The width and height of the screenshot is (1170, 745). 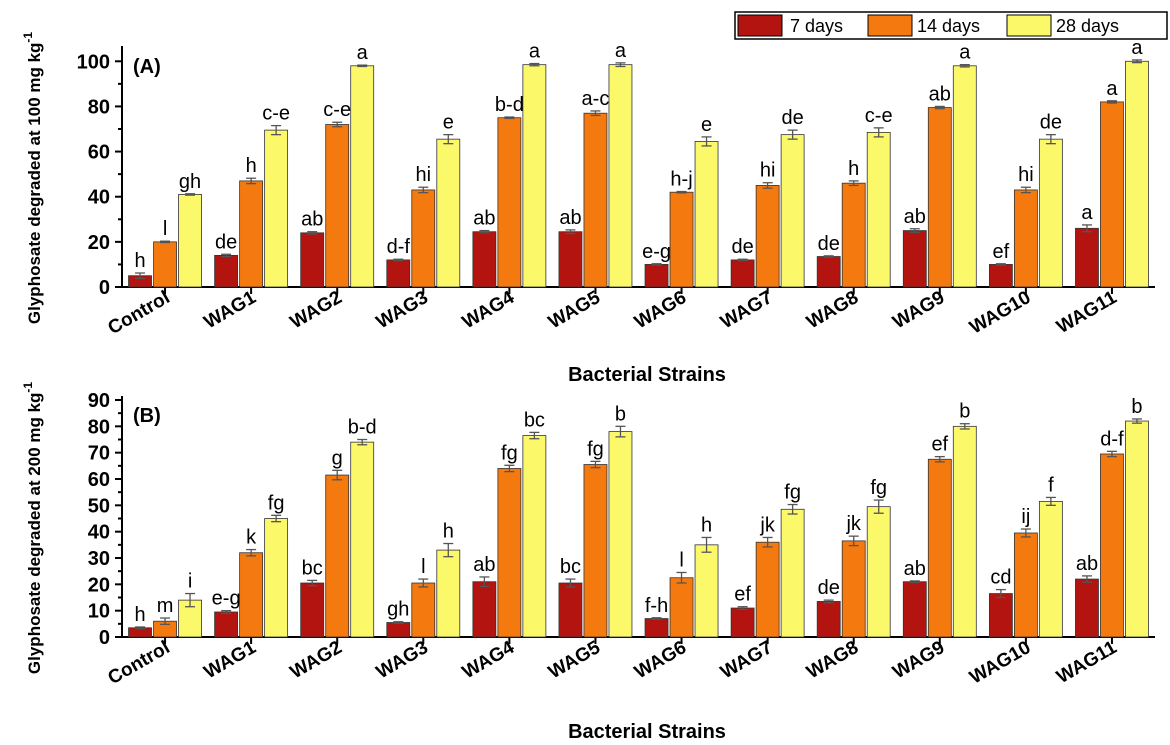 I want to click on panel-a-significance-letter: ef, so click(x=1001, y=252).